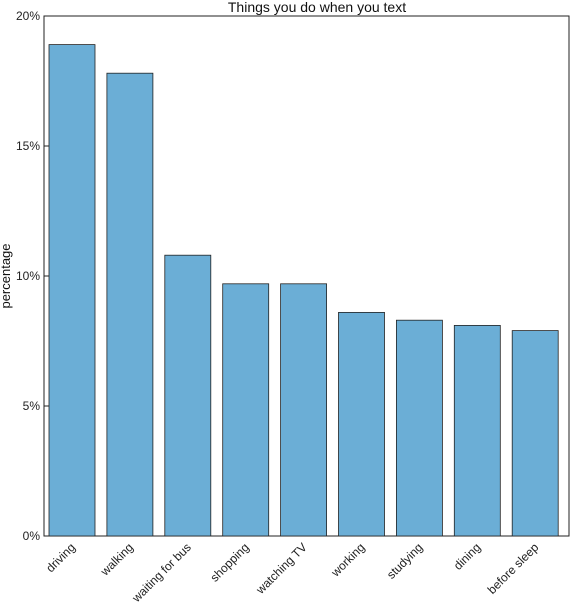 The width and height of the screenshot is (572, 603). I want to click on bar-before-sleep, so click(535, 433).